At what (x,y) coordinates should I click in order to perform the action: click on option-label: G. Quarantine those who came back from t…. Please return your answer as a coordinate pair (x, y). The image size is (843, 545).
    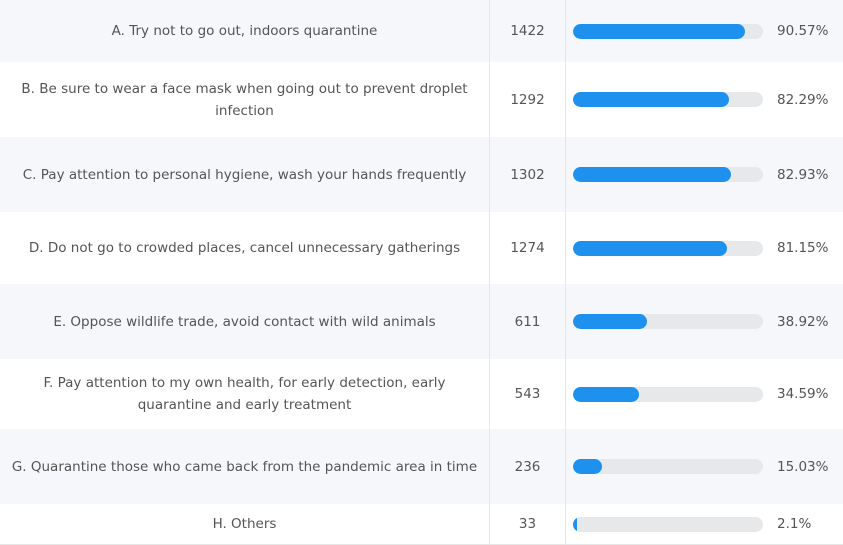
    Looking at the image, I should click on (245, 466).